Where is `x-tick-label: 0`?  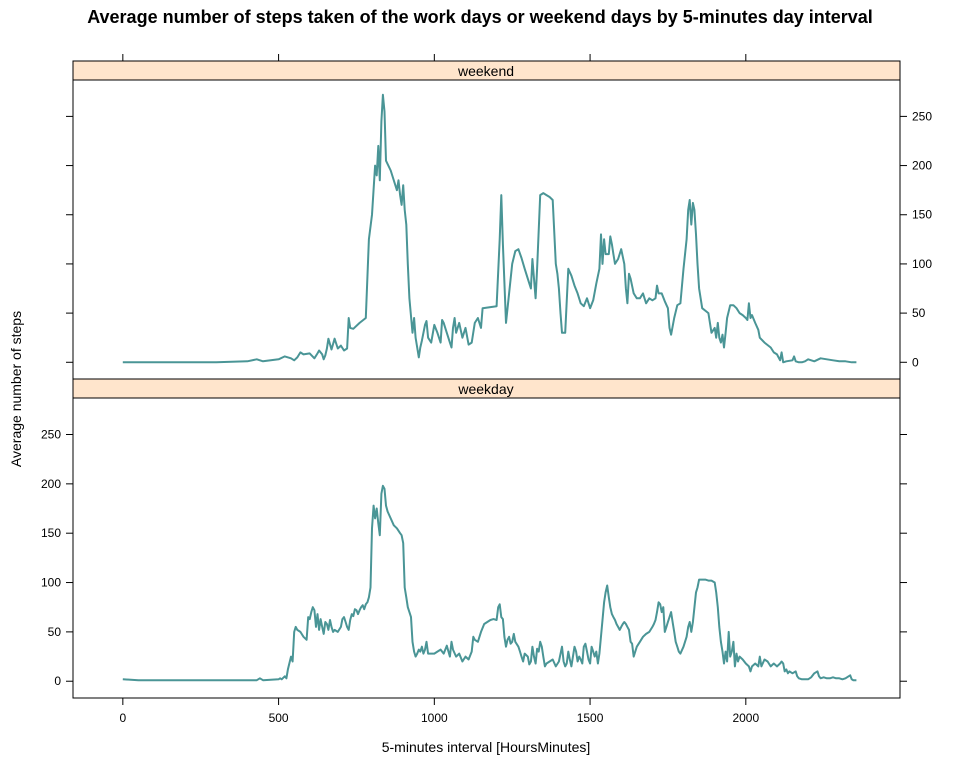 x-tick-label: 0 is located at coordinates (122, 718).